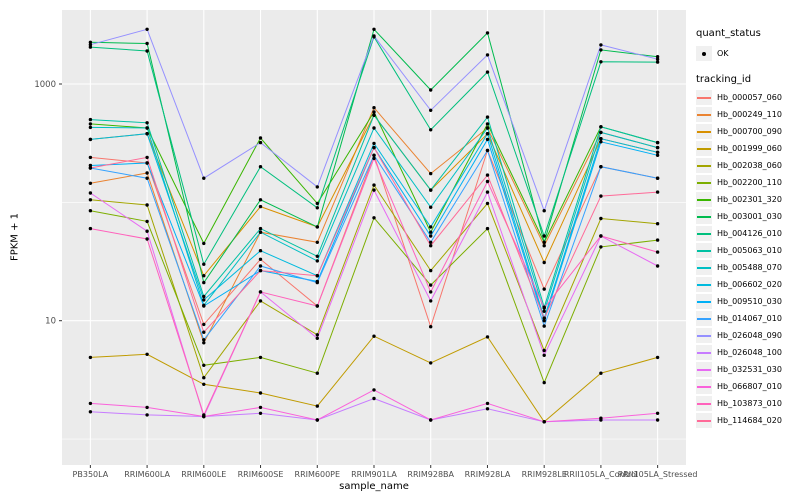 This screenshot has height=500, width=800. I want to click on legend-item: Hb_114684_020, so click(748, 420).